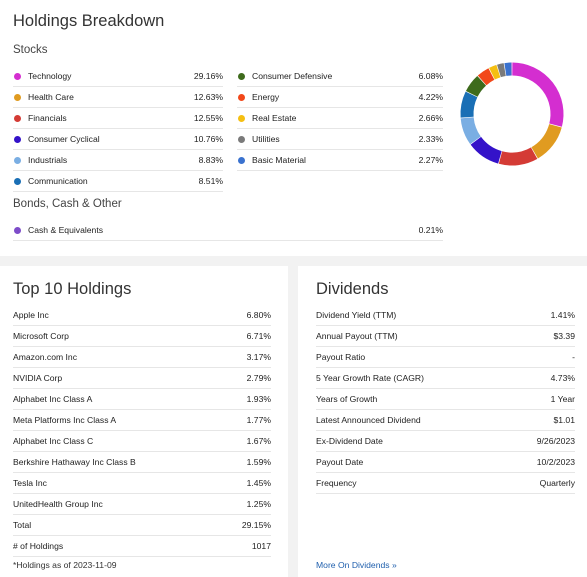  Describe the element at coordinates (292, 76) in the screenshot. I see `sector-label: Consumer Defensive` at that location.